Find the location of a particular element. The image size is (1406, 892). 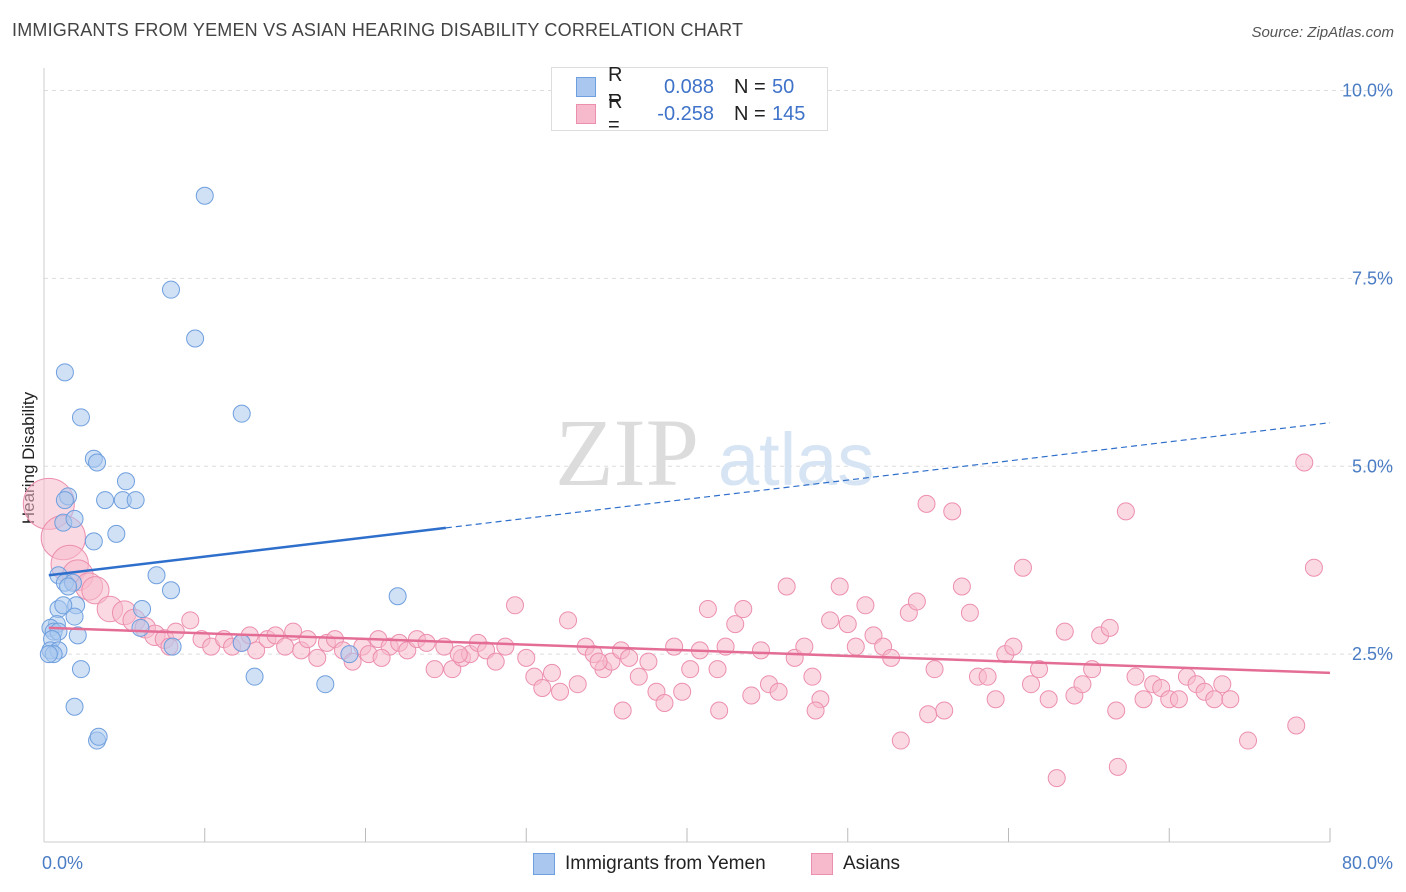

legend-row-yemen: R = 0.088 N = 50 is located at coordinates (694, 86).